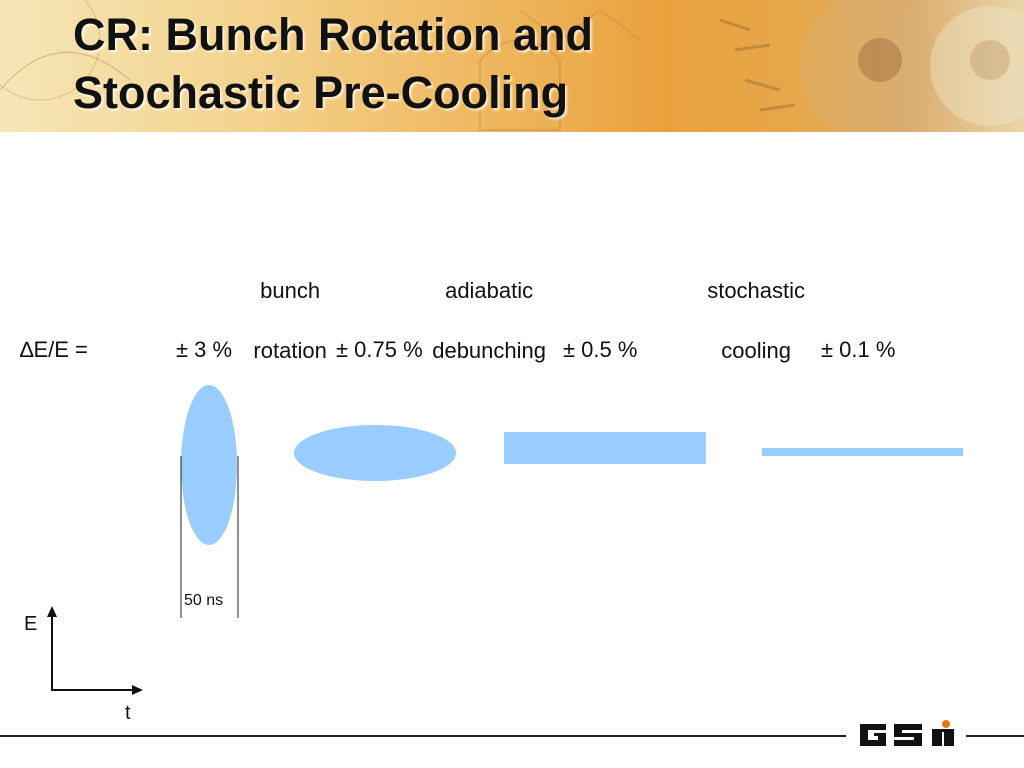  Describe the element at coordinates (379, 349) in the screenshot. I see `energy-spread-value-2: ± 0.75 %` at that location.